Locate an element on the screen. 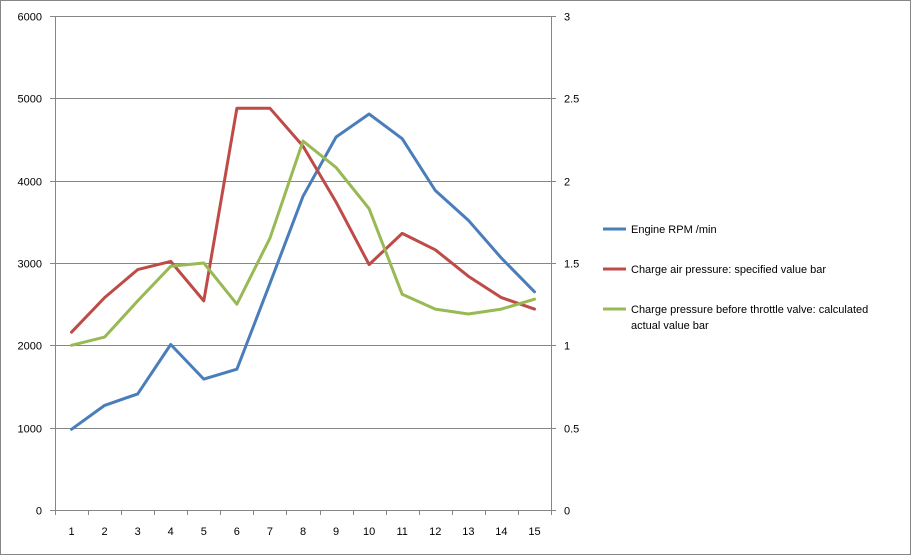  x-tick-label: 11 is located at coordinates (401, 532).